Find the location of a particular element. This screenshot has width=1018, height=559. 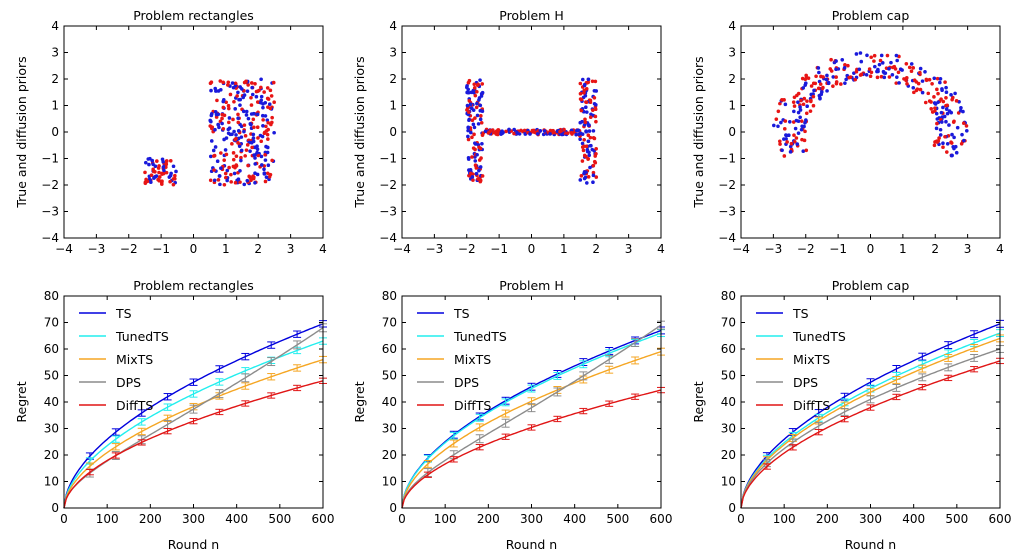

x-tick-label: −1 is located at coordinates (838, 249).